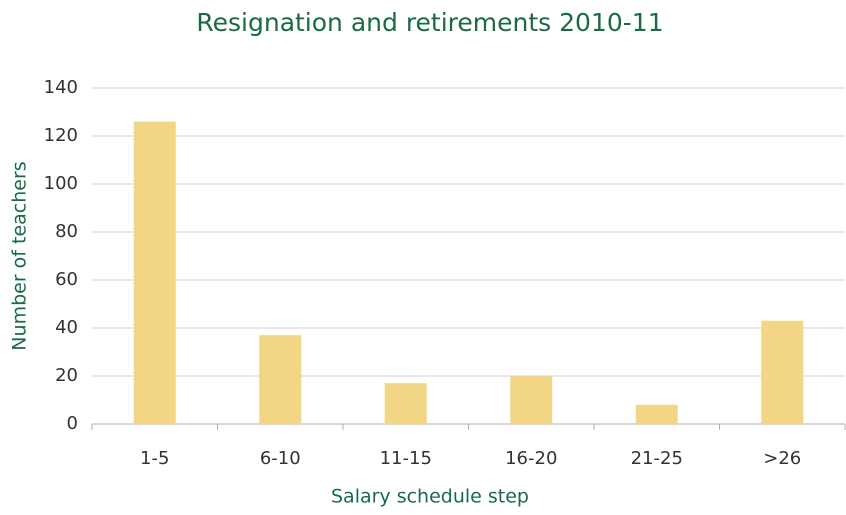  I want to click on y-tick-label: 140, so click(61, 87).